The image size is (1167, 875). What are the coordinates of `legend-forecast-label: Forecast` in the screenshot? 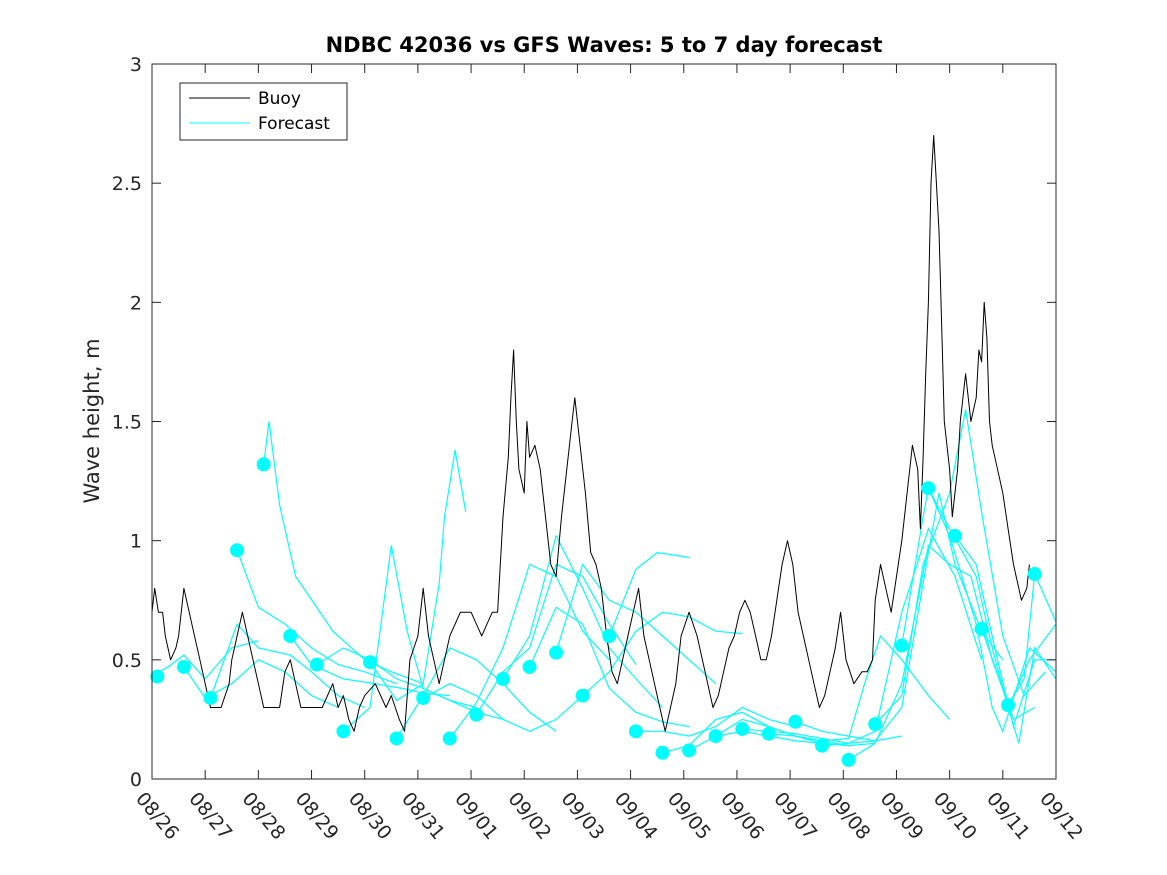 It's located at (294, 124).